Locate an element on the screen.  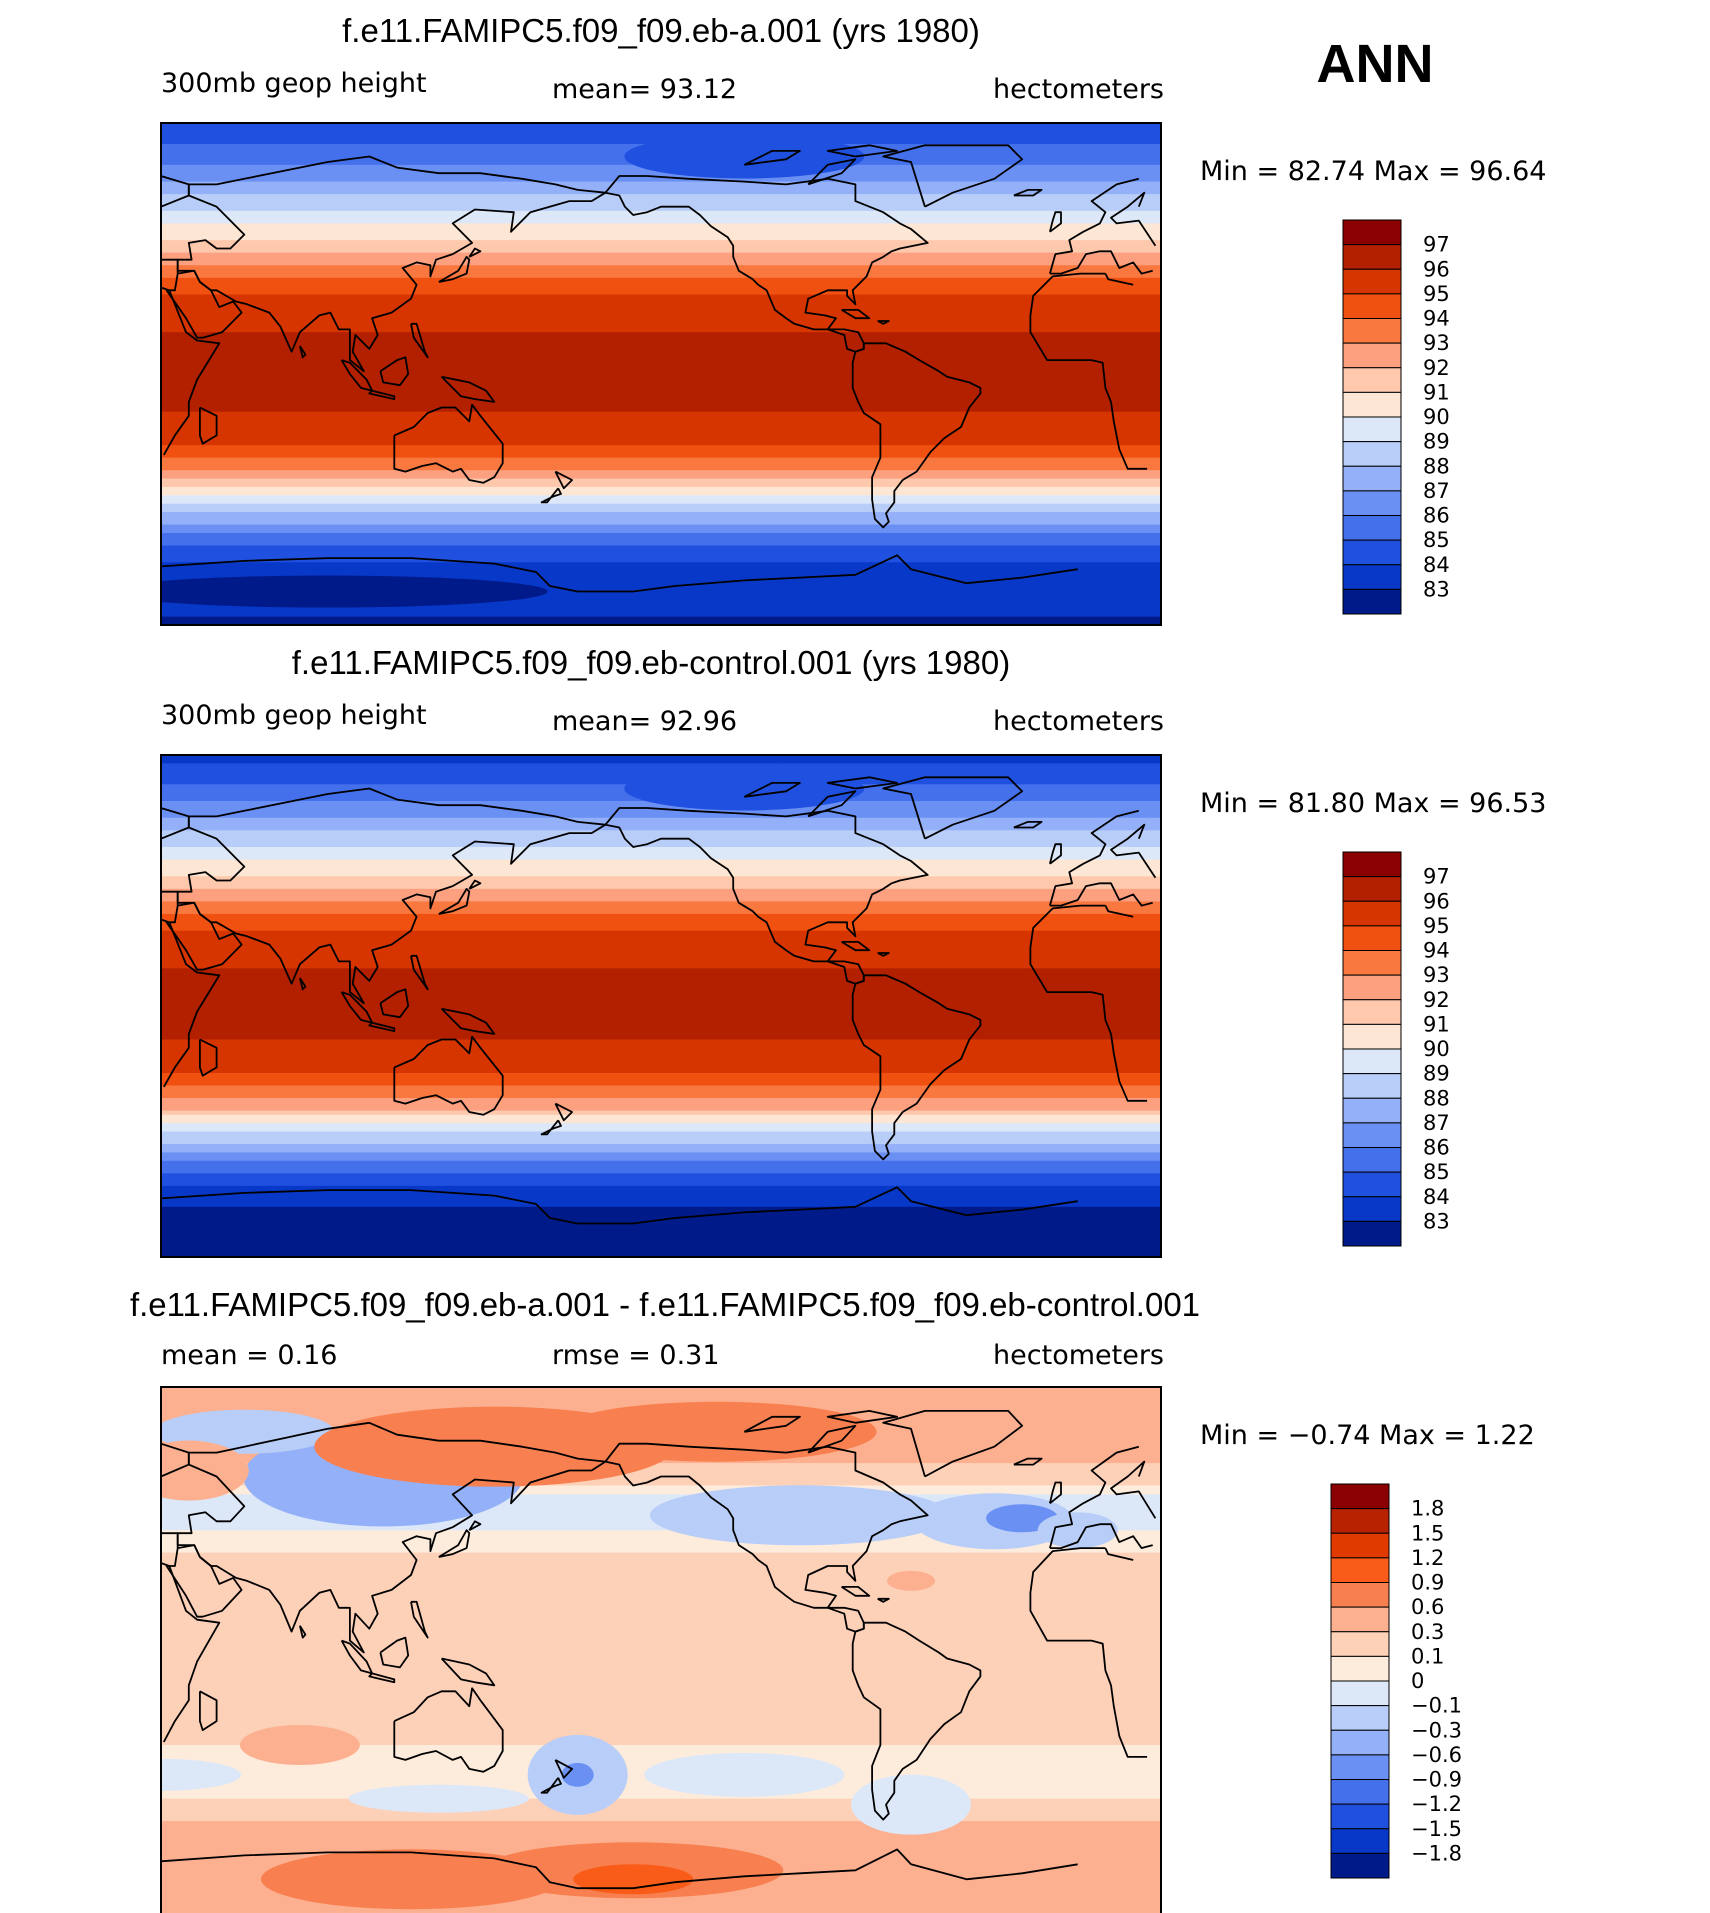
coastlines is located at coordinates (659, 368).